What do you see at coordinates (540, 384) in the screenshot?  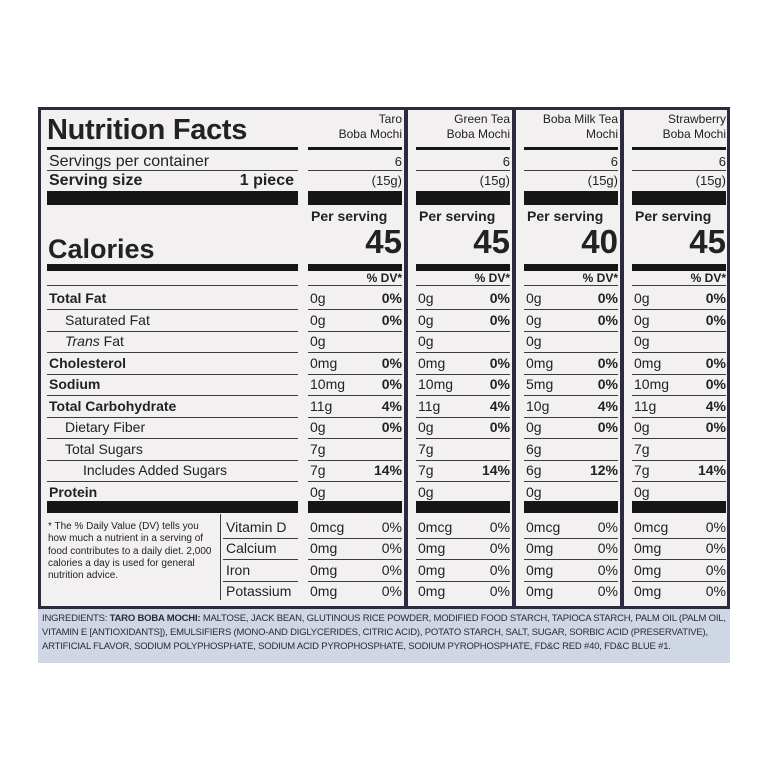 I see `nutrient-amount: 5mg` at bounding box center [540, 384].